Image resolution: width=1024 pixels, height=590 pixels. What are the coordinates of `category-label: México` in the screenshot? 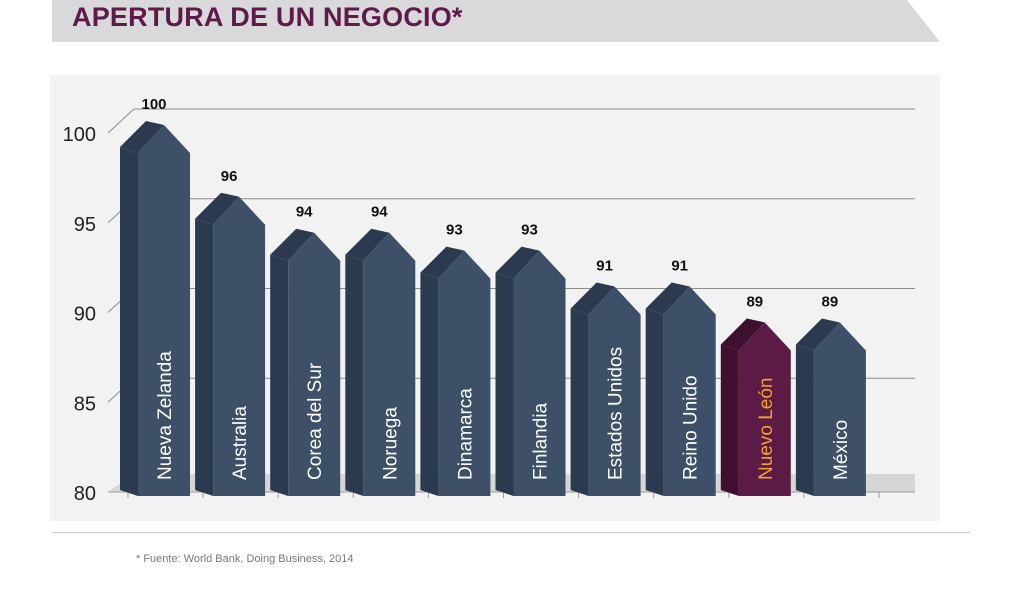 It's located at (841, 450).